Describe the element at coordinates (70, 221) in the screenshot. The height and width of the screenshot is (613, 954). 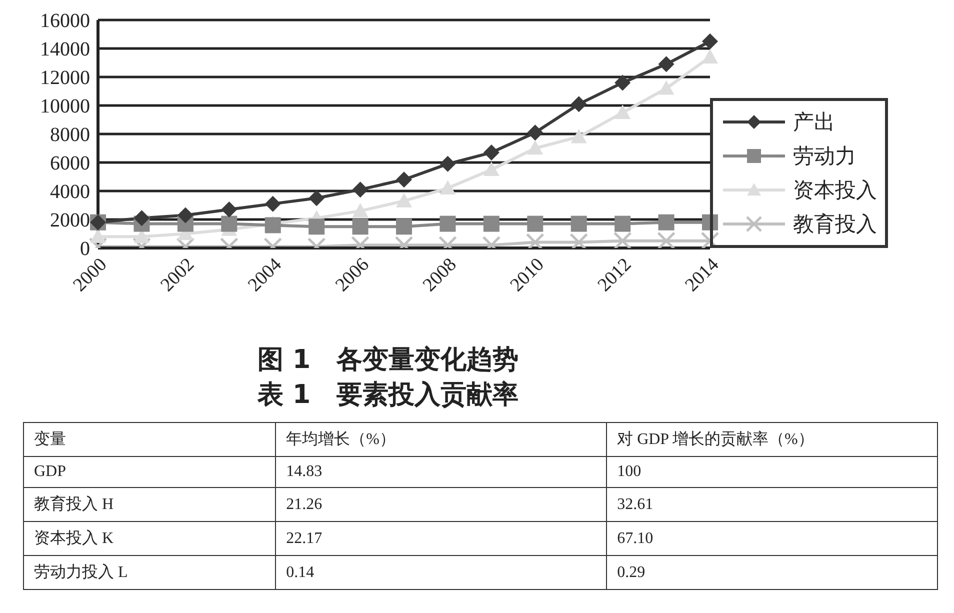
I see `y-tick-label: 2000` at that location.